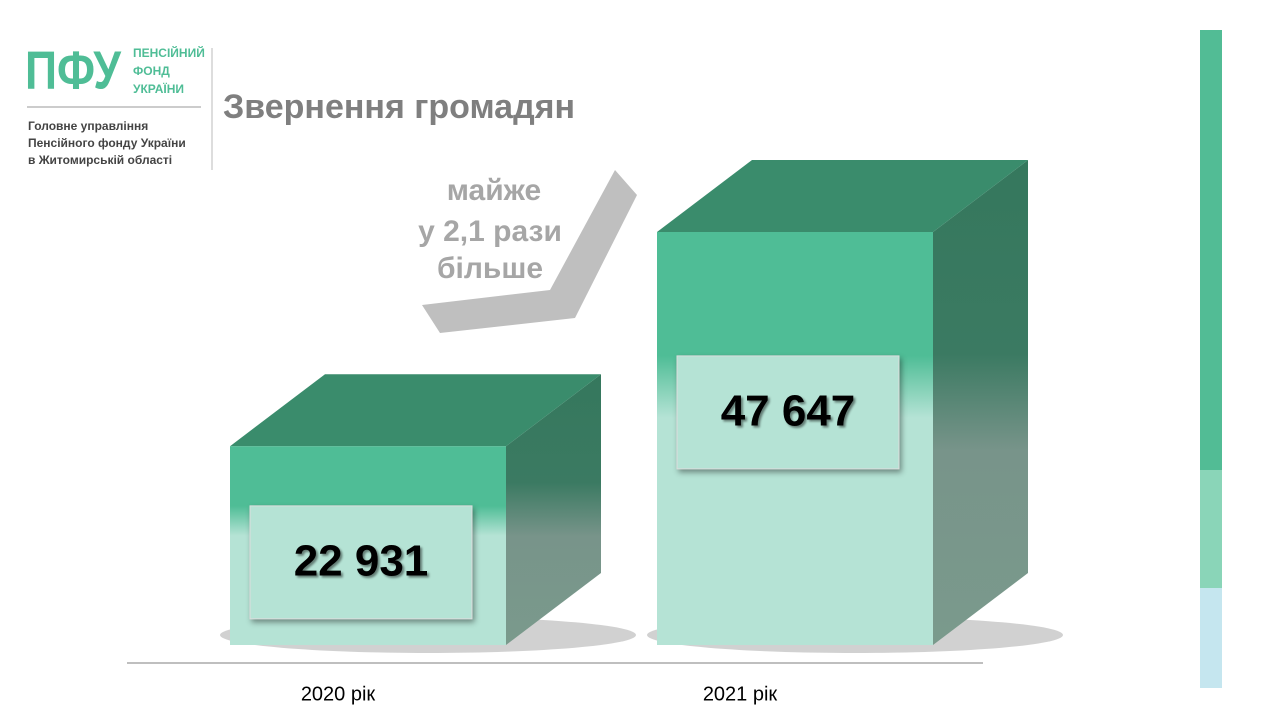 This screenshot has height=720, width=1280. What do you see at coordinates (151, 71) in the screenshot?
I see `logo-text: ФОНД` at bounding box center [151, 71].